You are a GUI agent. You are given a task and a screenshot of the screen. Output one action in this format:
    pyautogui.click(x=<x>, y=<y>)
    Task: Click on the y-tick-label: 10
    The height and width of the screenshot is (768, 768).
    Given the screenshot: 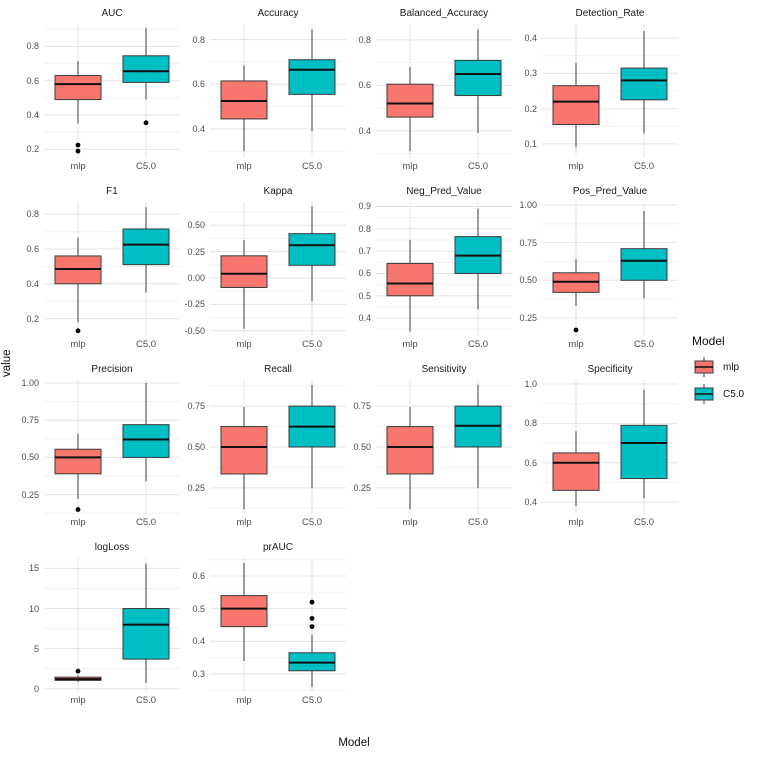 What is the action you would take?
    pyautogui.click(x=33, y=608)
    